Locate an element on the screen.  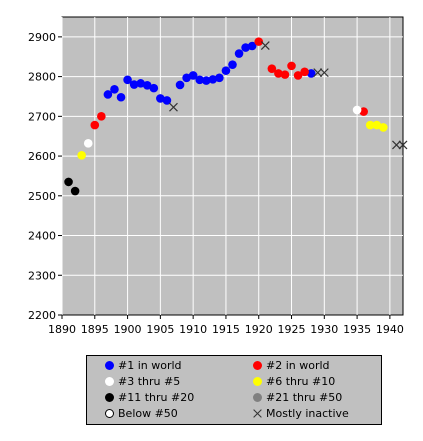
legend-label: #3 thru #5 is located at coordinates (149, 381).